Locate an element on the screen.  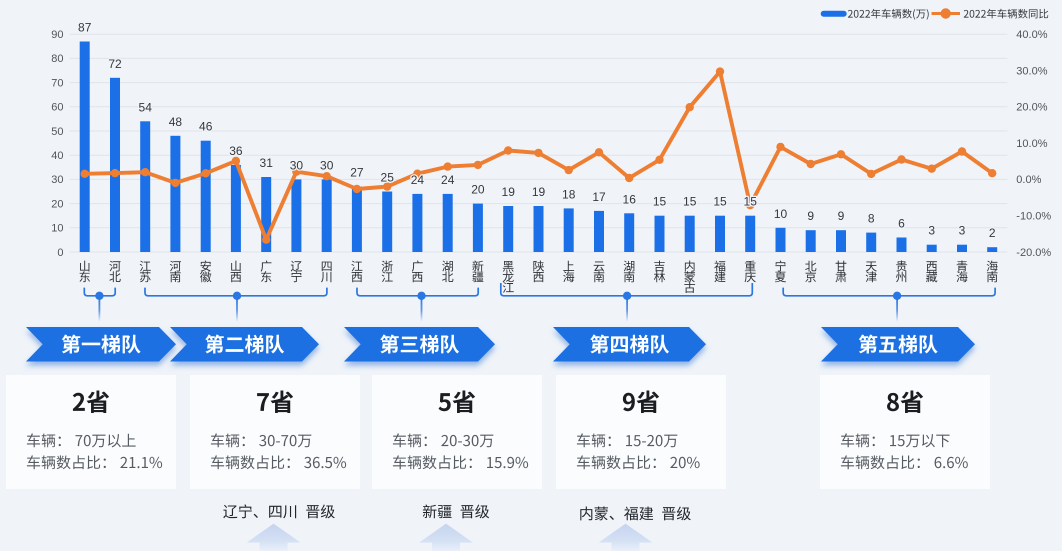
svg-text: 27 is located at coordinates (357, 173).